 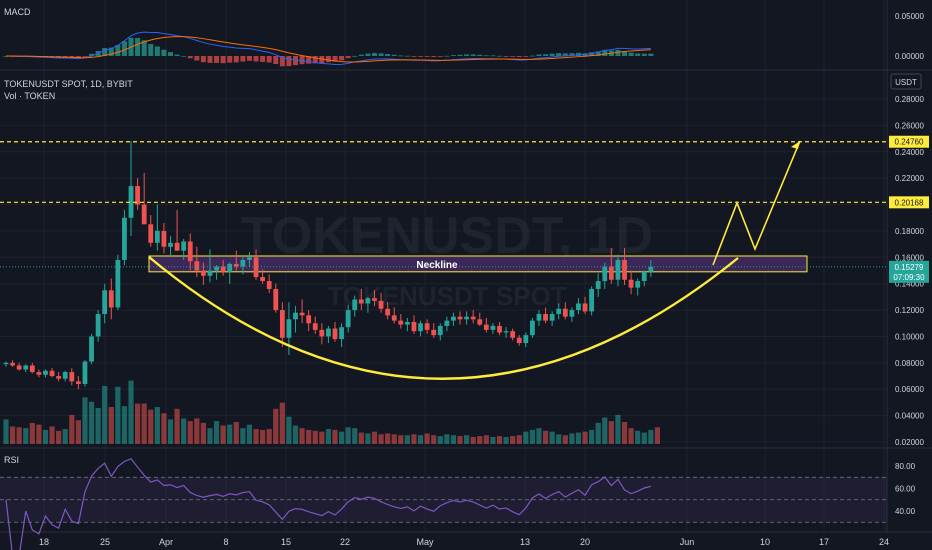 I want to click on target-2-value: 0.24760, so click(x=909, y=142).